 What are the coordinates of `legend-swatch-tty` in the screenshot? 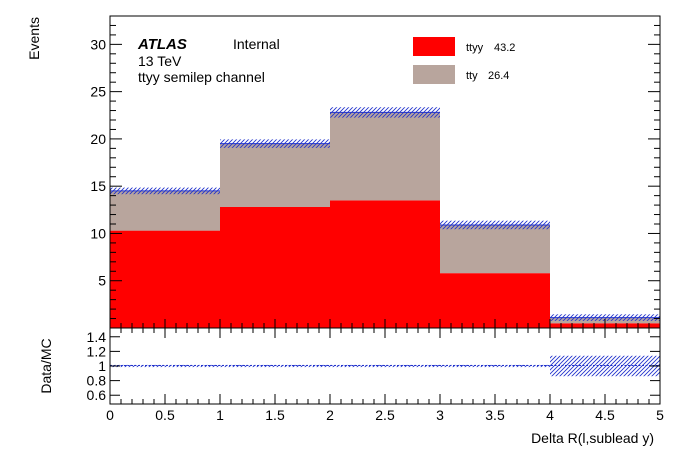 It's located at (434, 74).